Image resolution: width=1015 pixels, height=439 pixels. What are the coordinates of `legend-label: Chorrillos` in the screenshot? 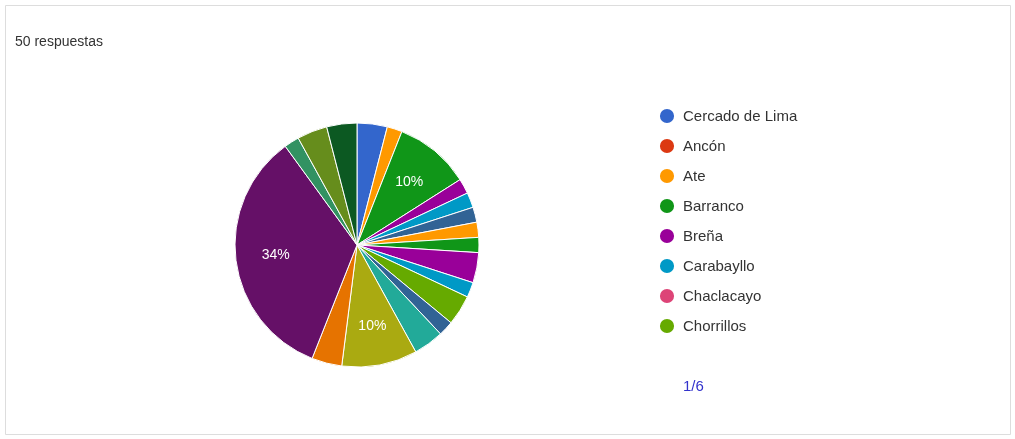 It's located at (715, 325).